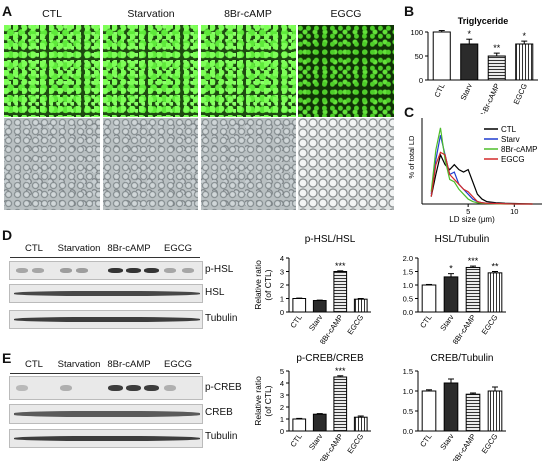 This screenshot has width=550, height=461. I want to click on y-axis-label-line: Relative ratio, so click(259, 401).